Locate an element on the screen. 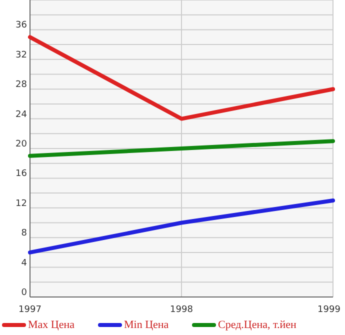  x-tick-label: 1998 is located at coordinates (182, 310).